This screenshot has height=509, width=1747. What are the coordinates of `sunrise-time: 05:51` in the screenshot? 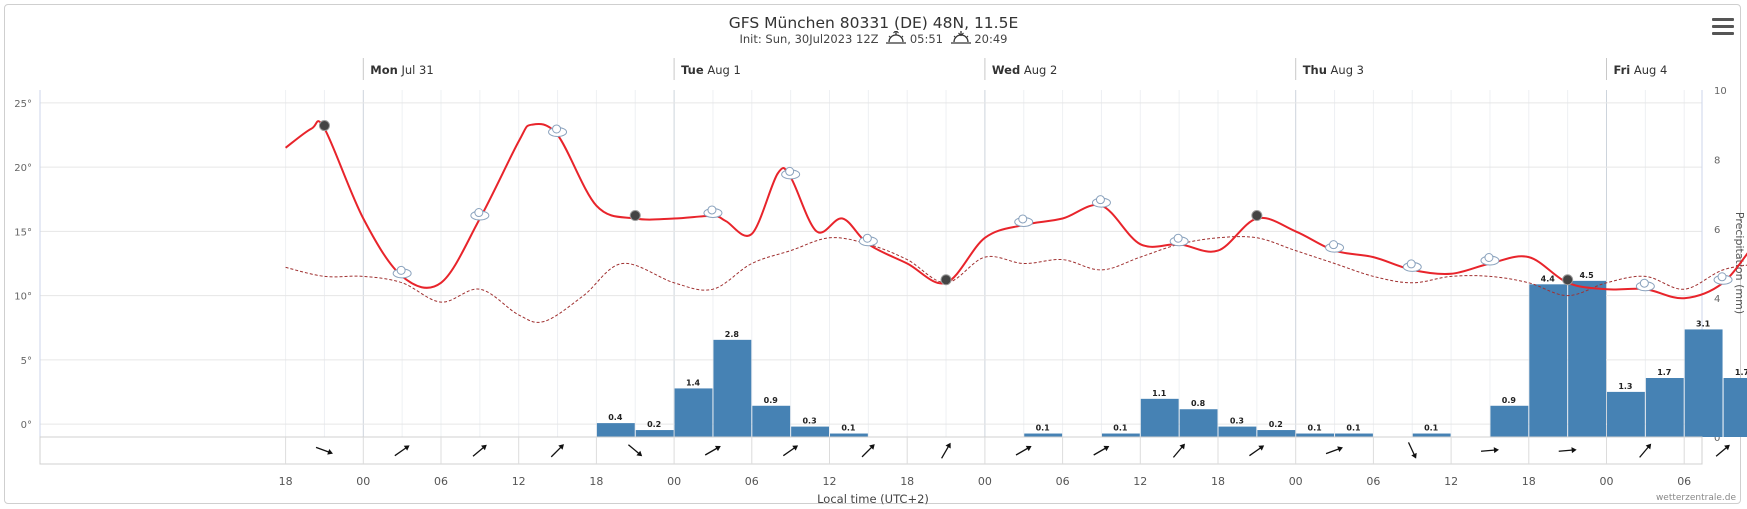 It's located at (926, 39).